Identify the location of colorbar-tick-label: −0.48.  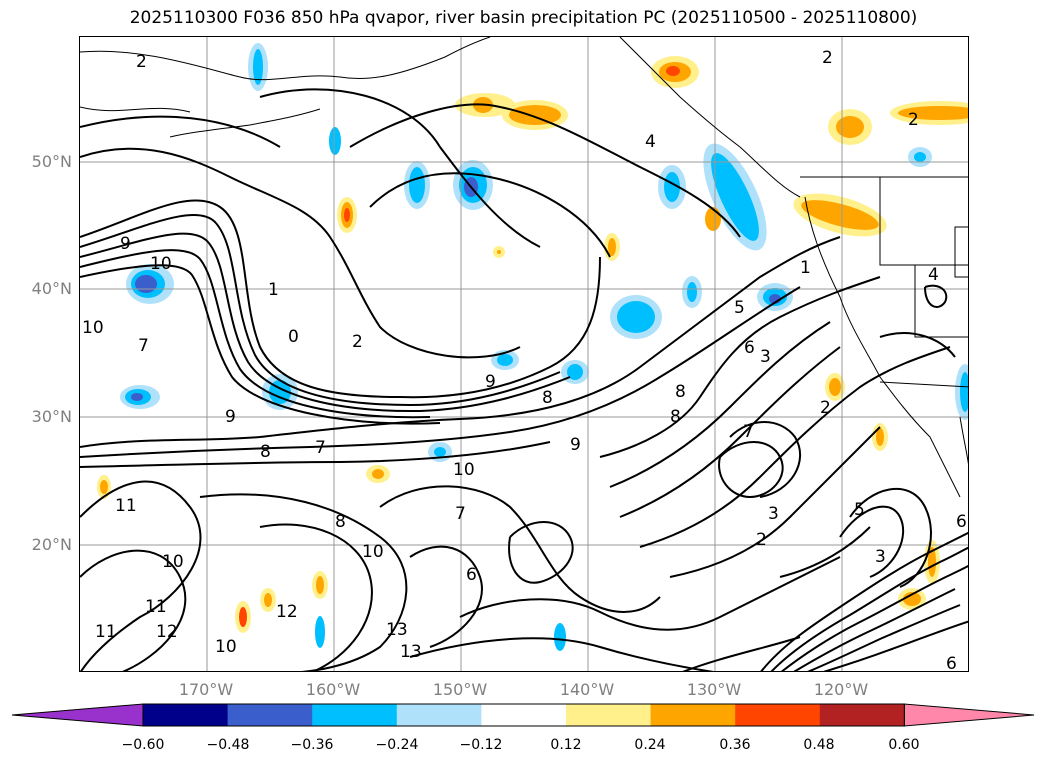
(228, 745).